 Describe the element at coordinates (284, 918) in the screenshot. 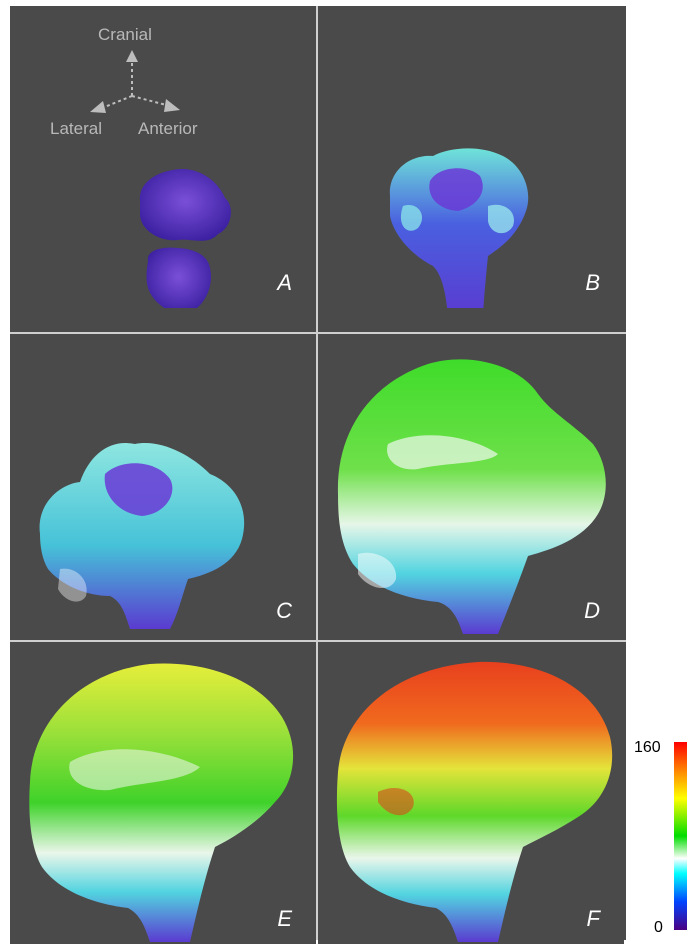

I see `panel-e-label: E` at that location.